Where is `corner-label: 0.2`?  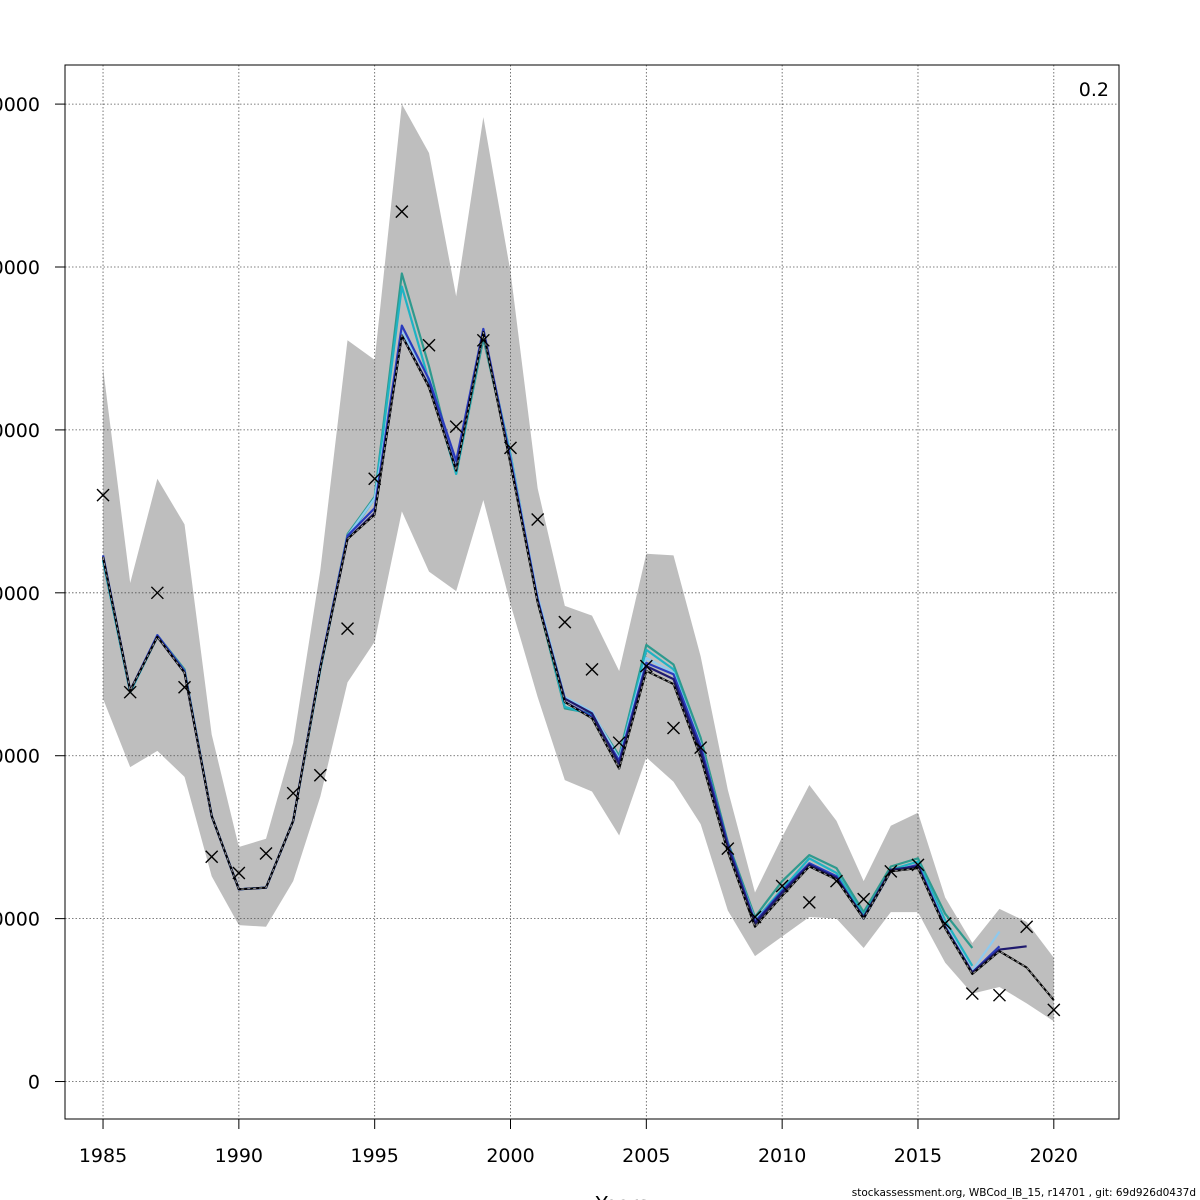 corner-label: 0.2 is located at coordinates (1094, 90).